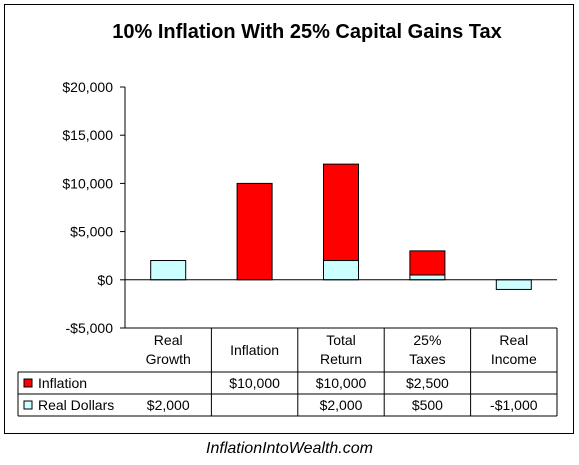  I want to click on chart-title: 10% Inflation With 25% Capital Gains Tax, so click(307, 32).